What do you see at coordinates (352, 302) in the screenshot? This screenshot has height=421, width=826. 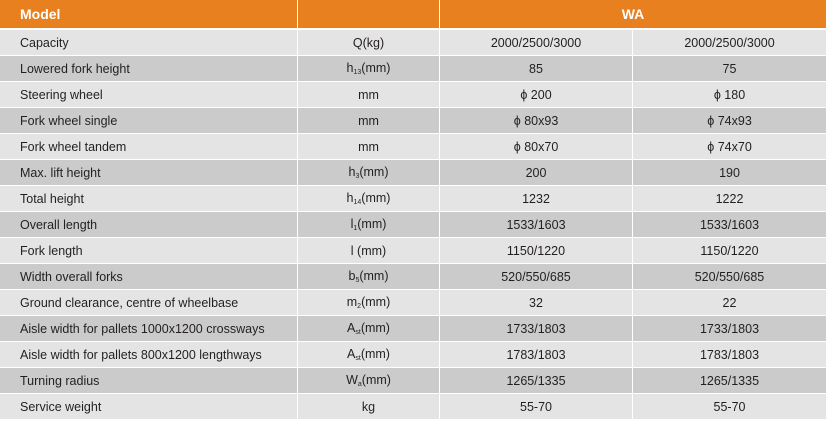 I see `unit-symbol: m` at bounding box center [352, 302].